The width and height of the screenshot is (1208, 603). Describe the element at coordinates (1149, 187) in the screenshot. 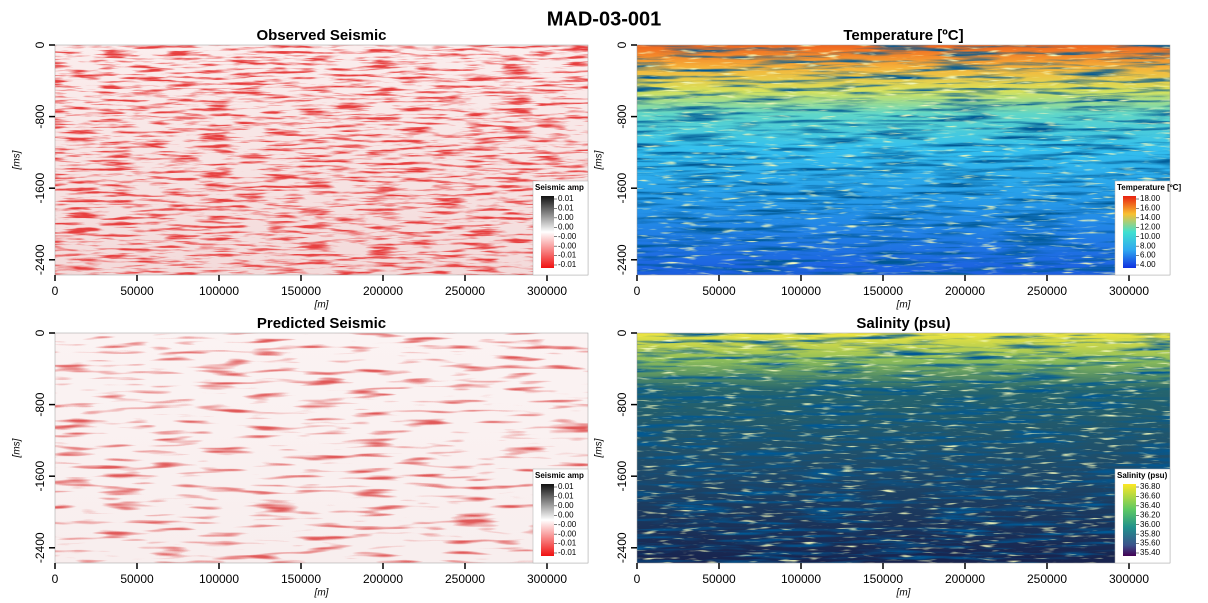

I see `colorbar-title: Temperature [ºC]` at that location.